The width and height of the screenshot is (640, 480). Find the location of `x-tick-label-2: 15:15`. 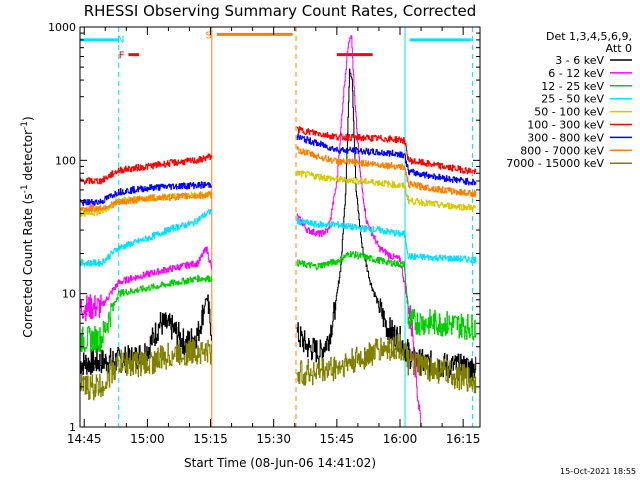

x-tick-label-2: 15:15 is located at coordinates (210, 439).